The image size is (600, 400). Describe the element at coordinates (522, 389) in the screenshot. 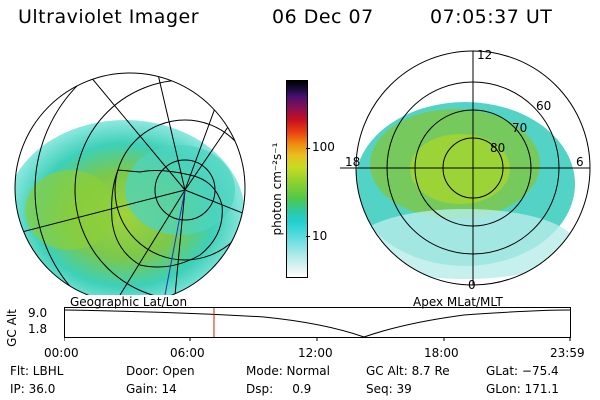

I see `info-glon: GLon: 171.1` at that location.